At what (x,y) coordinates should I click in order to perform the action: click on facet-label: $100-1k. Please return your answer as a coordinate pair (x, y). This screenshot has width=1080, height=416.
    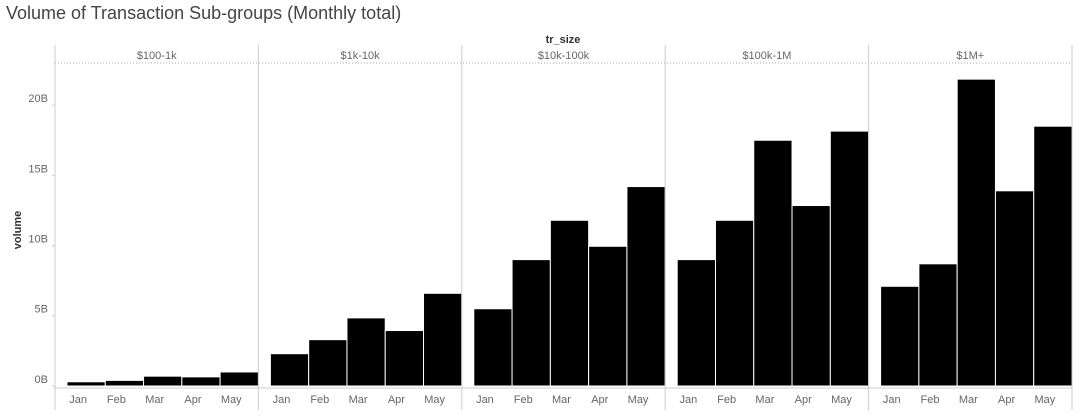
    Looking at the image, I should click on (157, 56).